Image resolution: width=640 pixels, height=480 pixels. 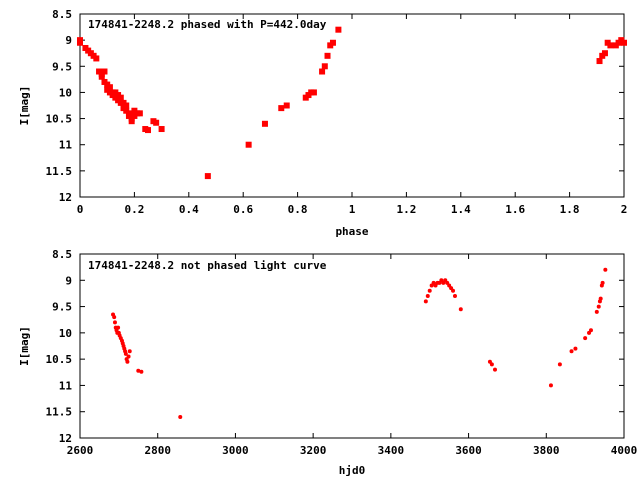 I want to click on chart-title: 174841-2248.2 phased with P=442.0day, so click(x=207, y=24).